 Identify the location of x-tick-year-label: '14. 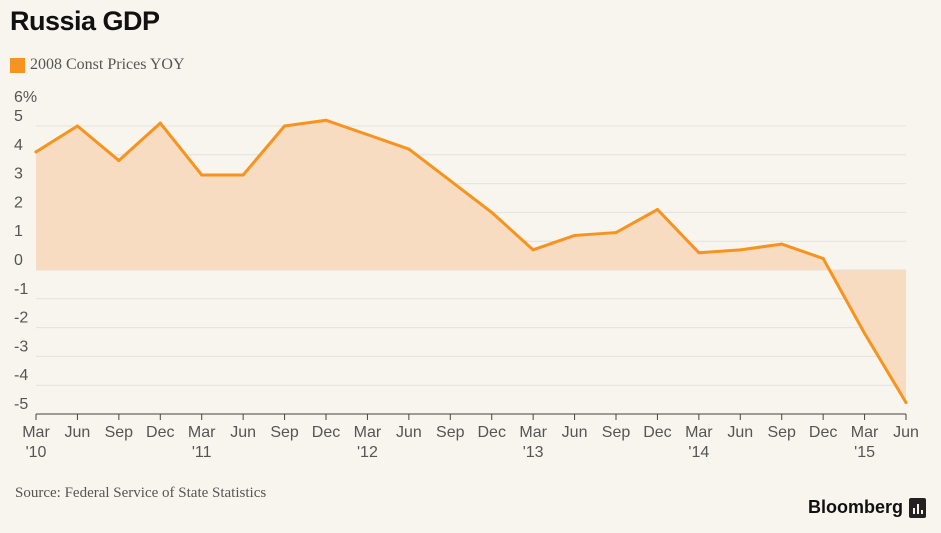
(698, 452).